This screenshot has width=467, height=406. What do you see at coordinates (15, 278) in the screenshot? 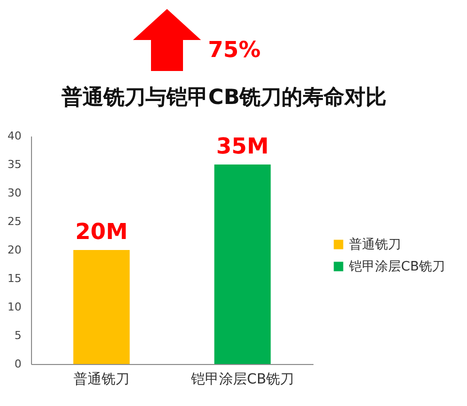
I see `y-tick-label: 15` at bounding box center [15, 278].